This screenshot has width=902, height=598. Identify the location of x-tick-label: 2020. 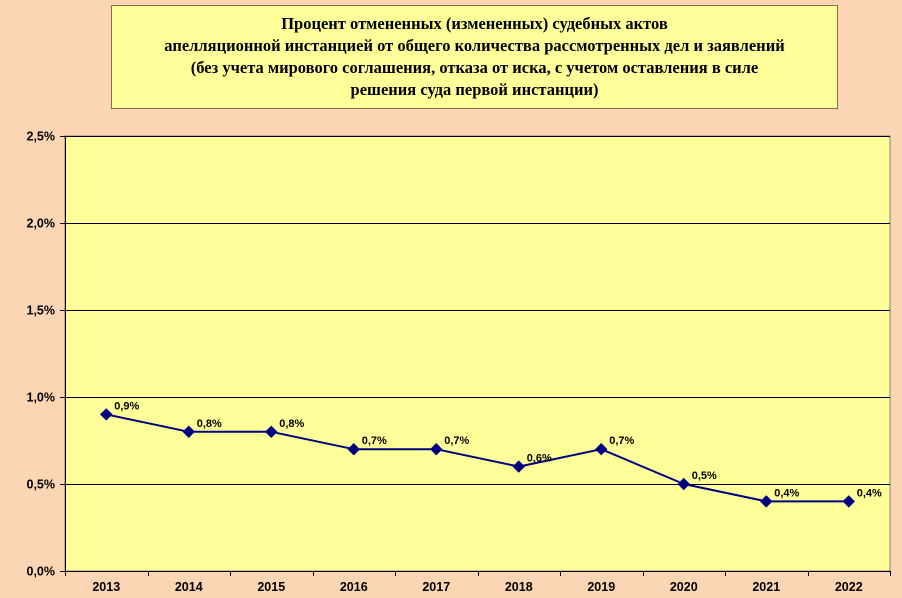
(684, 587).